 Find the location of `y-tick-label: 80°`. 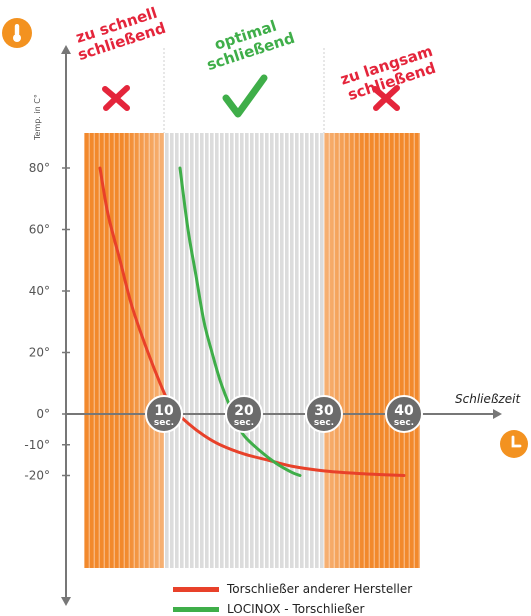

y-tick-label: 80° is located at coordinates (39, 168).